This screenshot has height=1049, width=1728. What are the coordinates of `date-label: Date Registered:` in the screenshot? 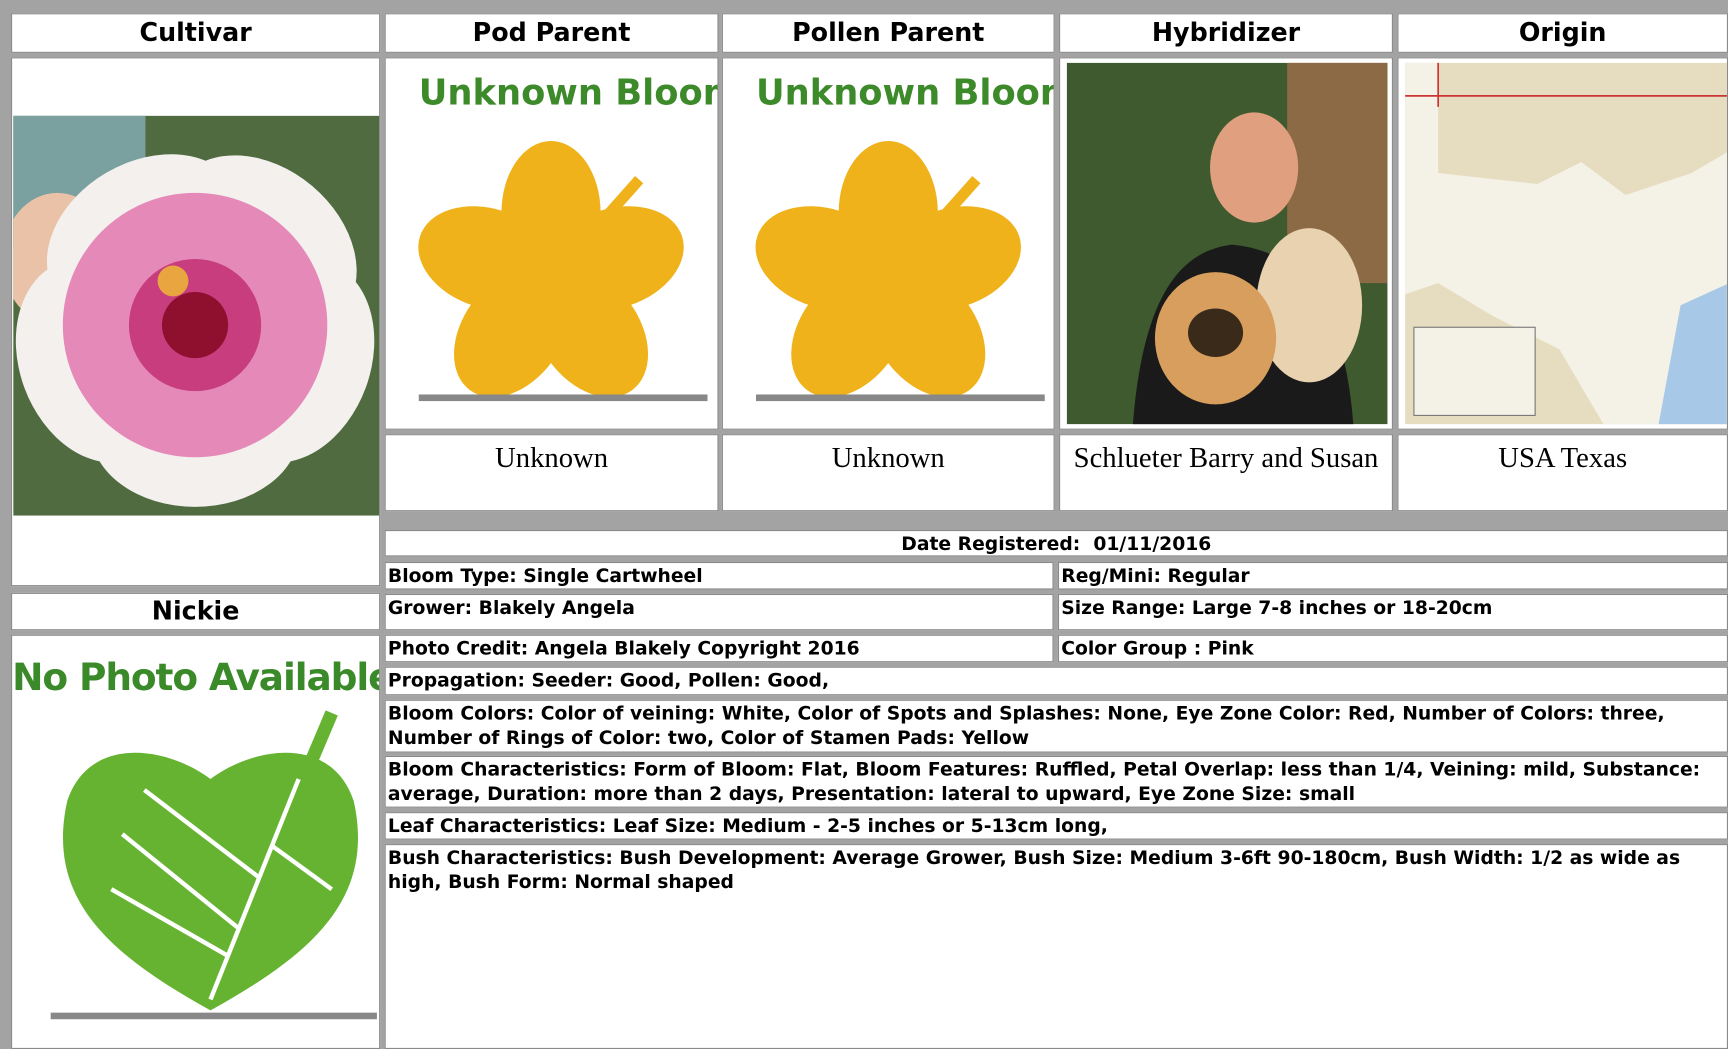 It's located at (991, 544).